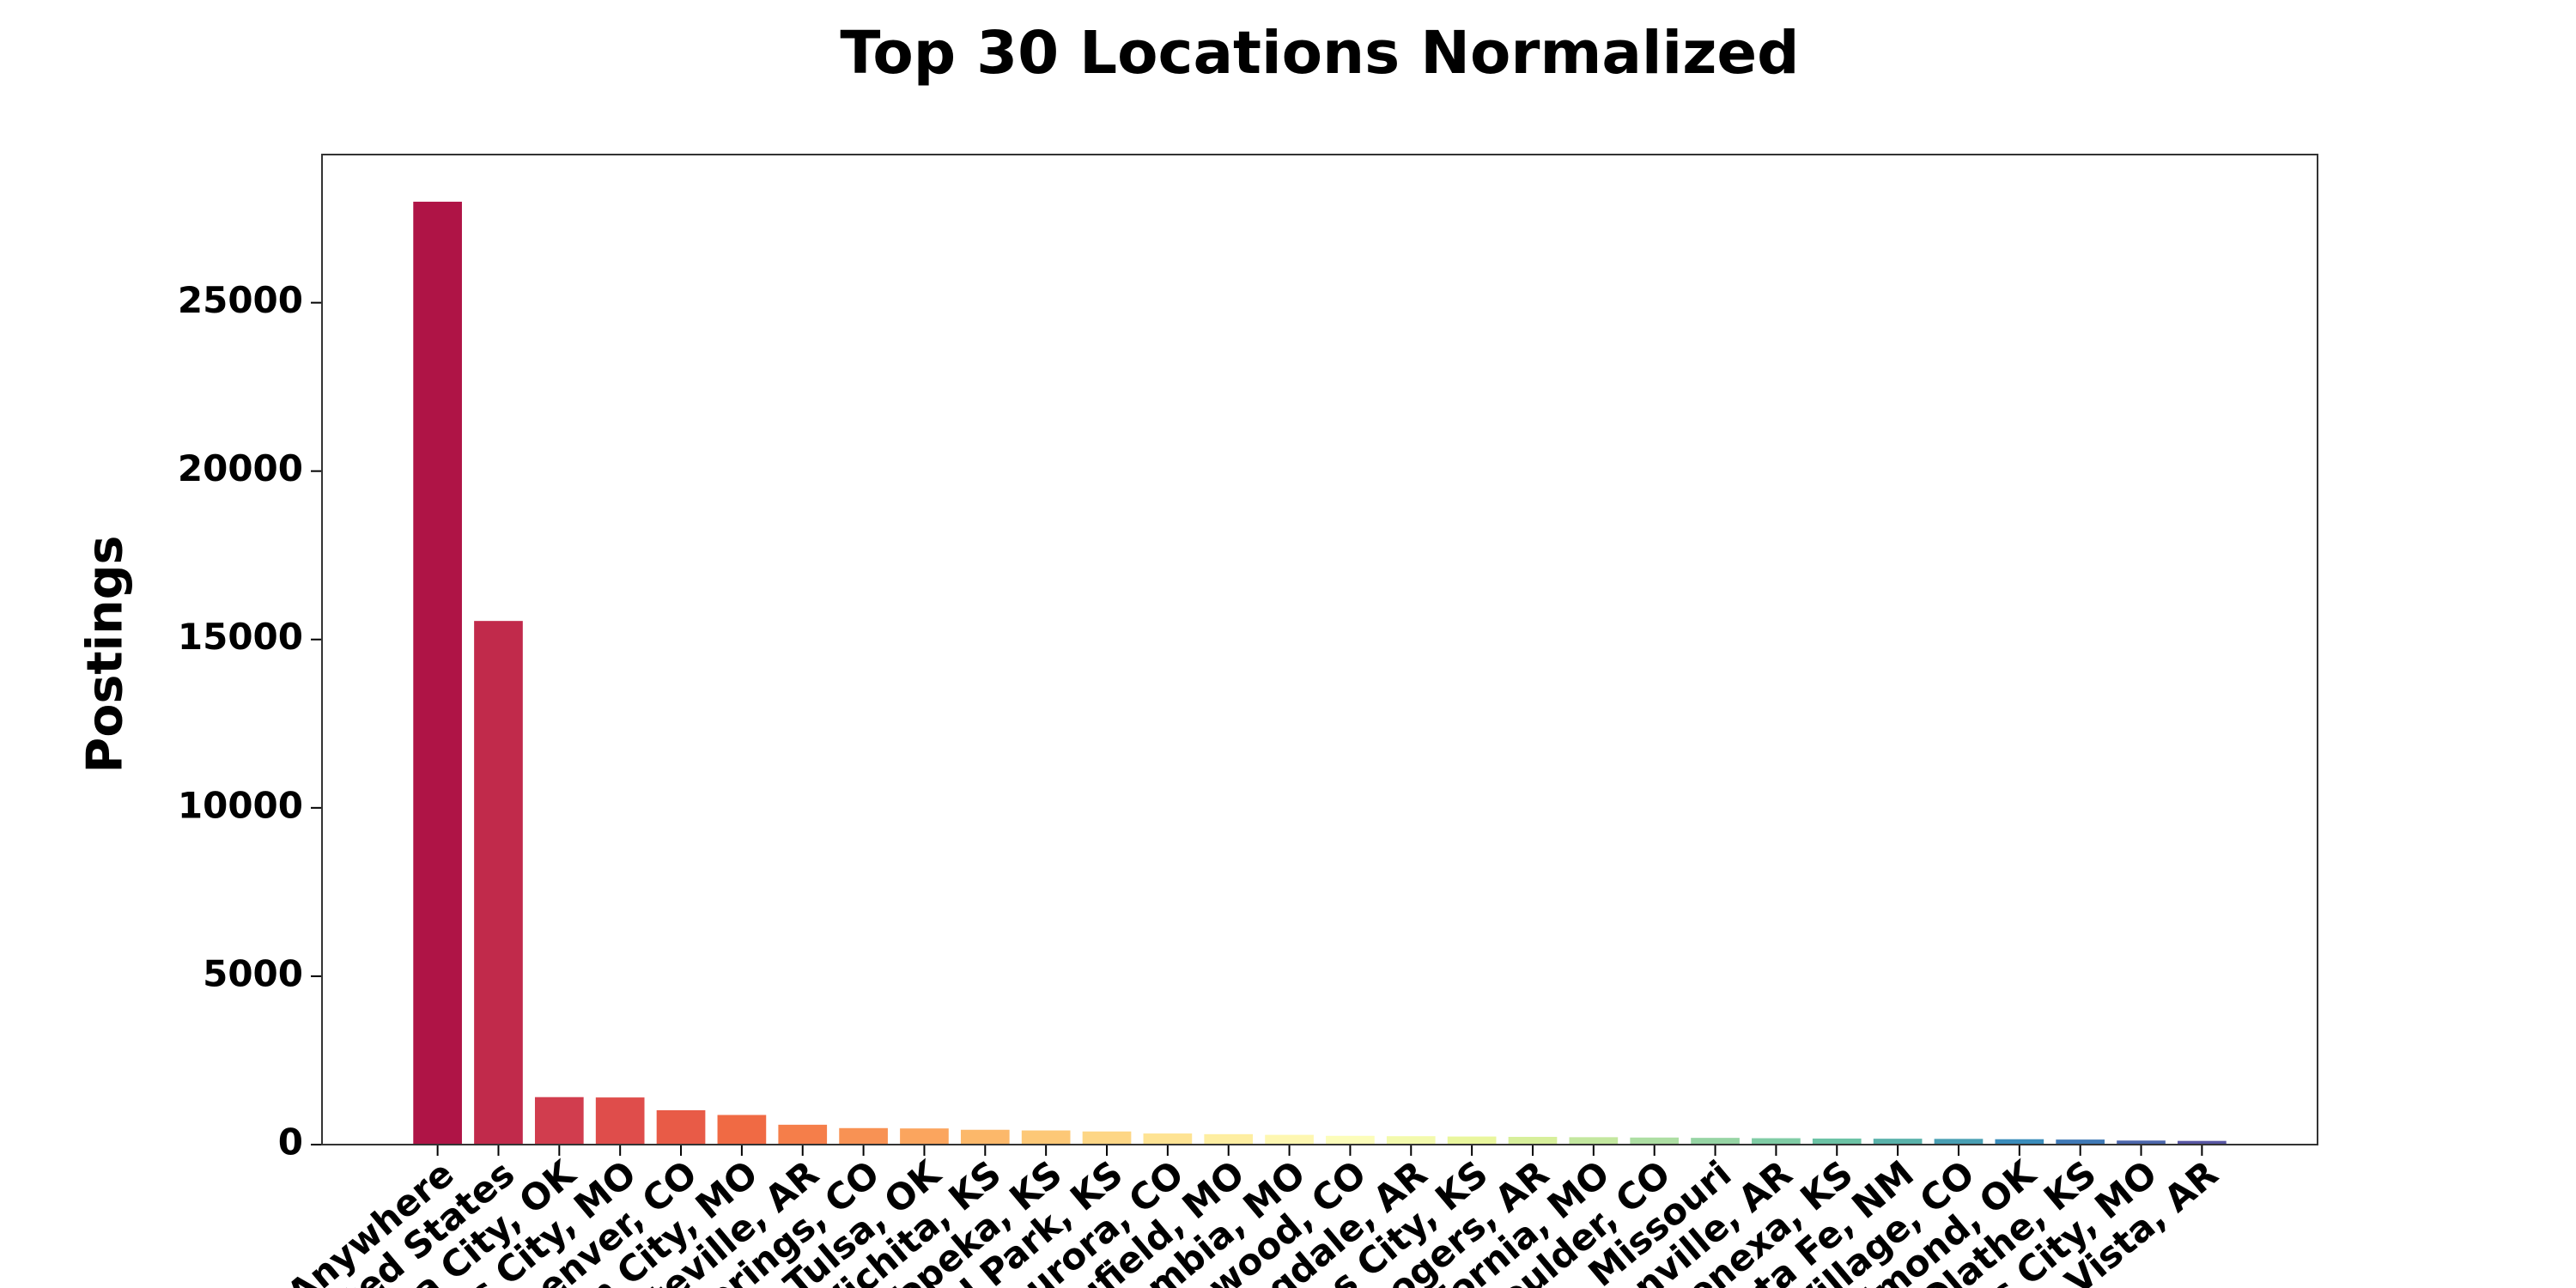 This screenshot has height=1288, width=2576. I want to click on chart-title: Top 30 Locations Normalized, so click(1319, 53).